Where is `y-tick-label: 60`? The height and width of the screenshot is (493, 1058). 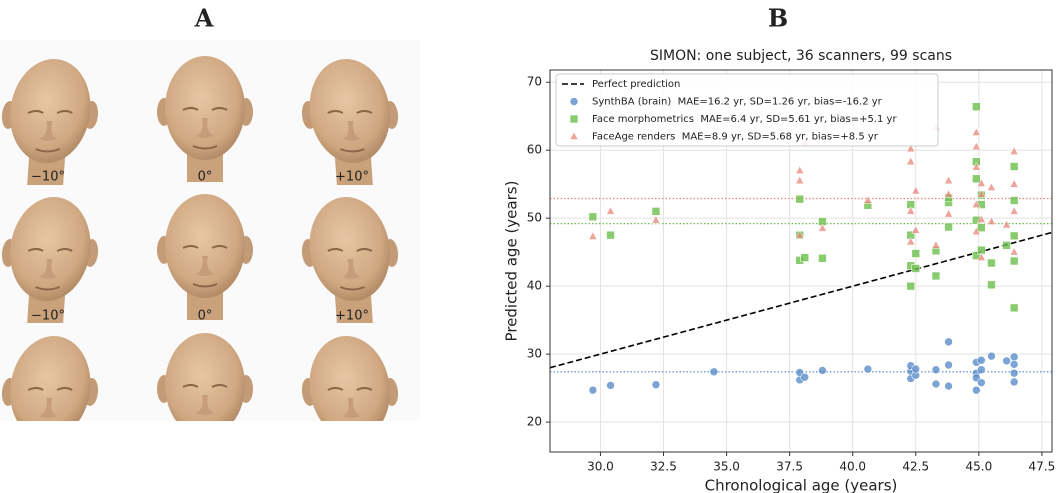
y-tick-label: 60 is located at coordinates (534, 150).